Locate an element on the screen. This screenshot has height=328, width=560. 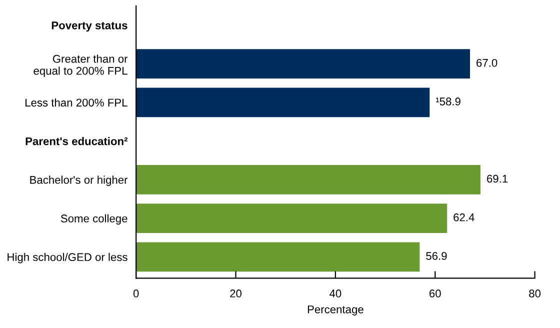
y-tick-label: Parent's education² is located at coordinates (77, 141).